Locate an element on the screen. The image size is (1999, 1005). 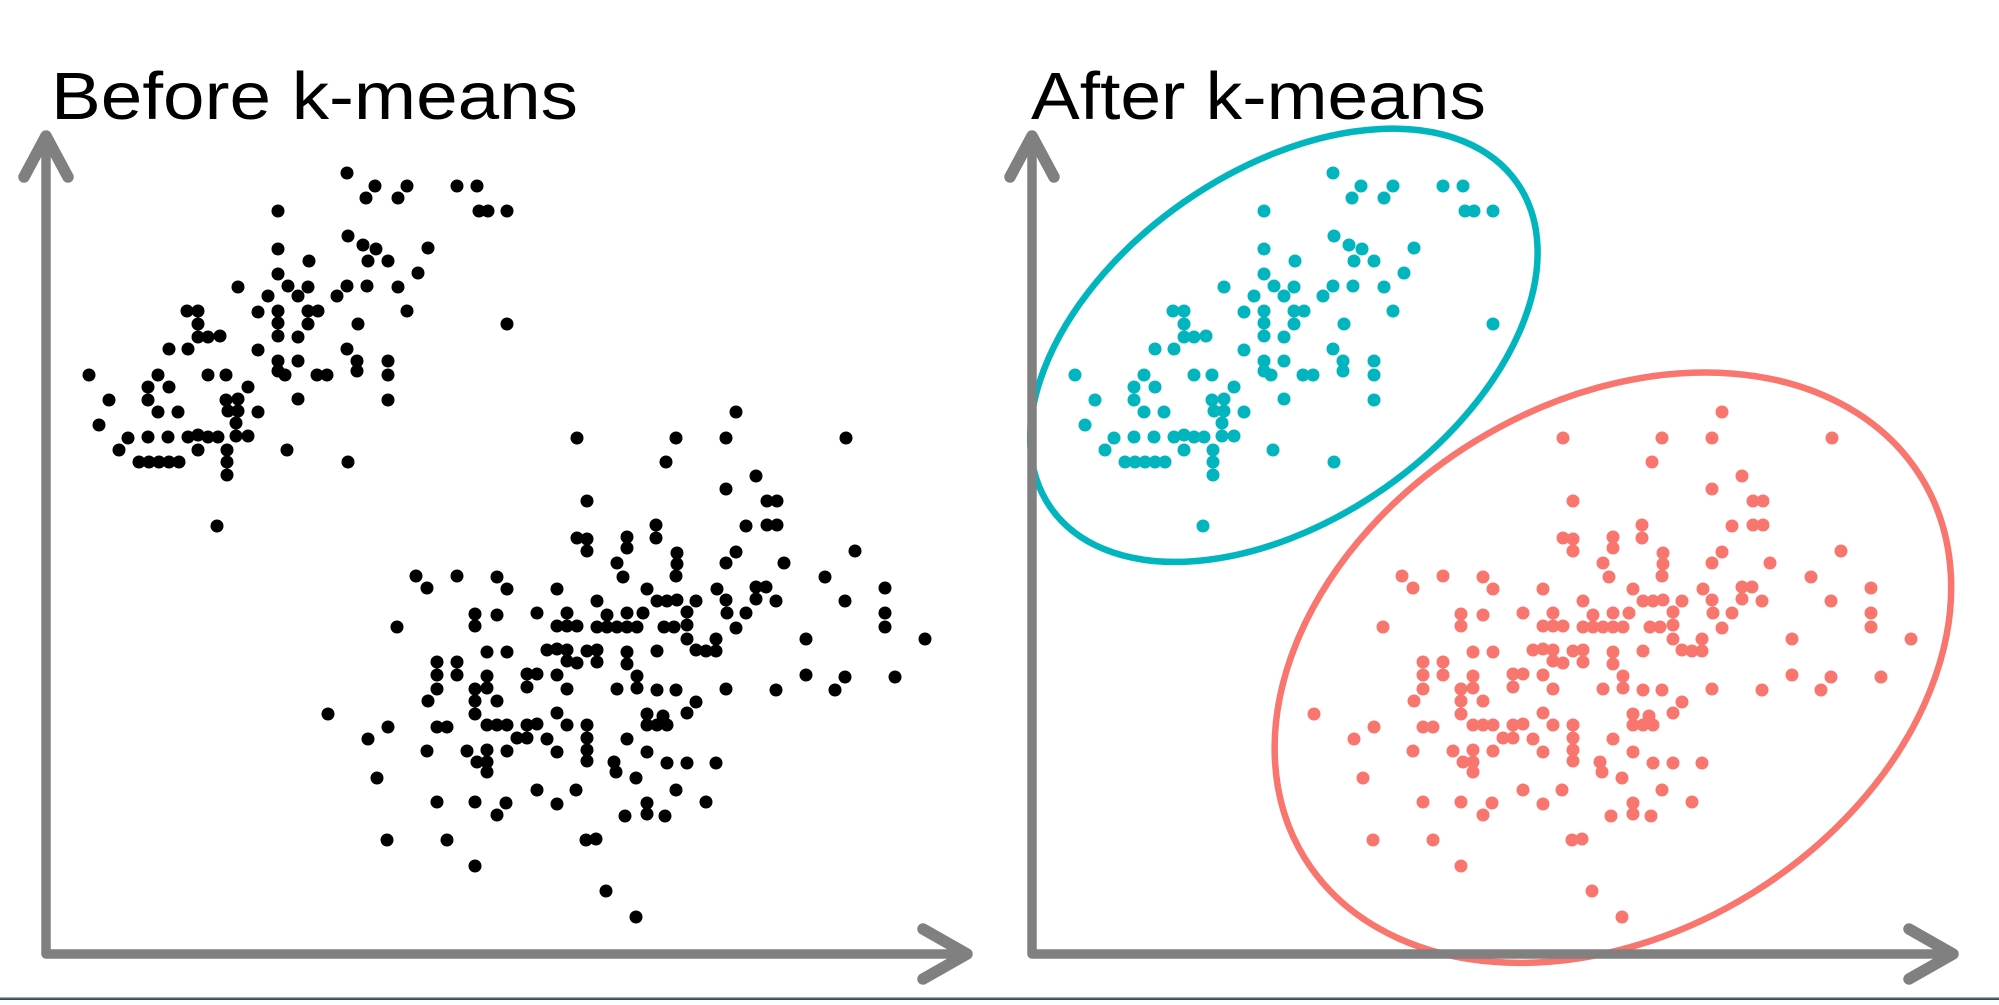
svg-text: After k-means is located at coordinates (1258, 96).